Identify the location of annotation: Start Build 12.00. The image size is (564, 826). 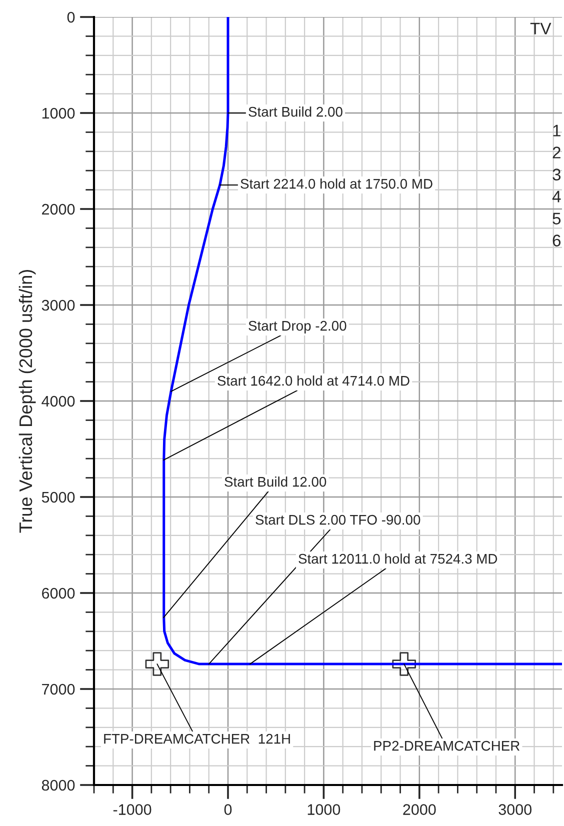
(275, 481).